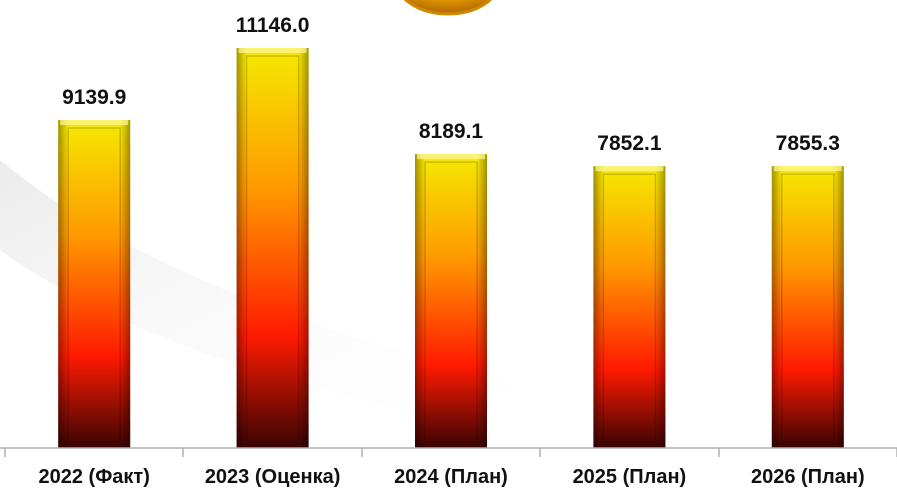  What do you see at coordinates (629, 143) in the screenshot?
I see `bar-value-label: 7852.1` at bounding box center [629, 143].